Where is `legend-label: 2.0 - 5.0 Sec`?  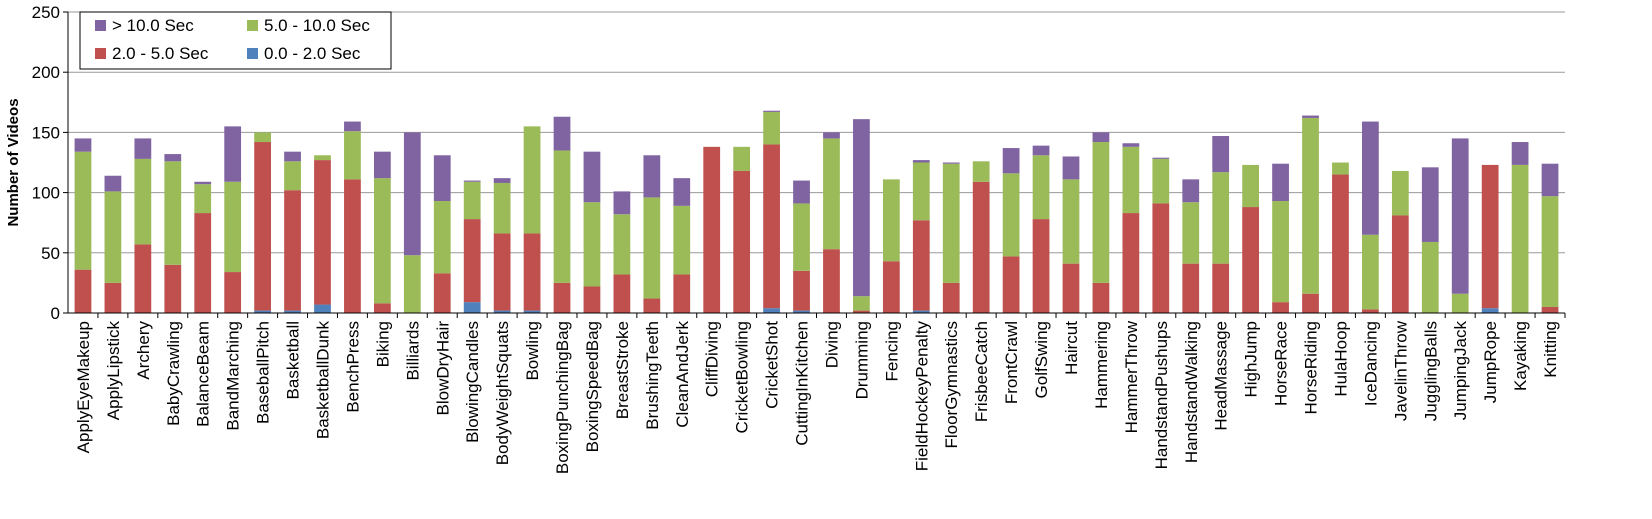
legend-label: 2.0 - 5.0 Sec is located at coordinates (160, 53).